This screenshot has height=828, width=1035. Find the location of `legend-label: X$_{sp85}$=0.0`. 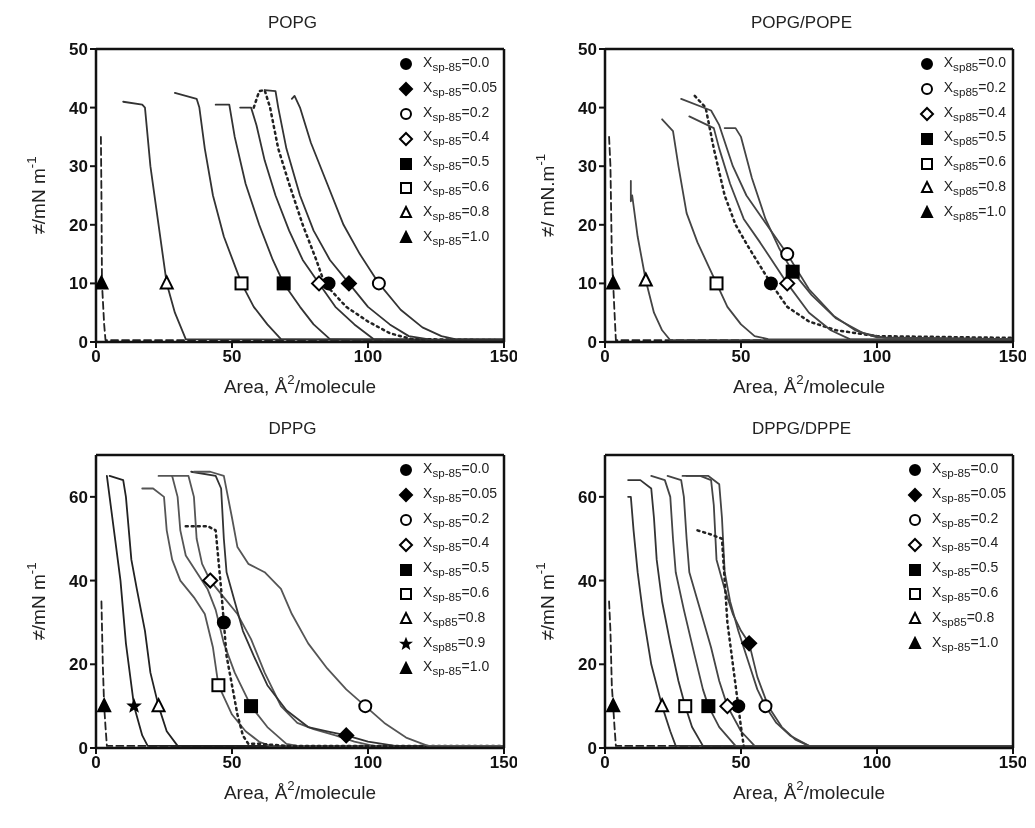

legend-label: X$_{sp85}$=0.0 is located at coordinates (974, 64).